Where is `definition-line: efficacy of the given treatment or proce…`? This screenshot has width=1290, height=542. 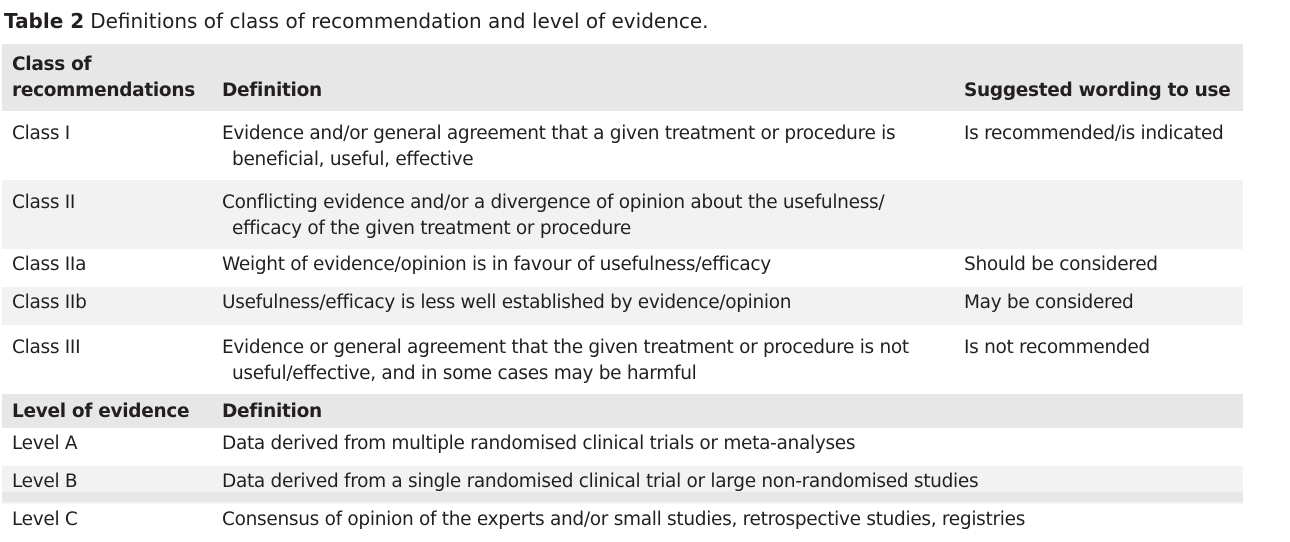 definition-line: efficacy of the given treatment or proce… is located at coordinates (431, 228).